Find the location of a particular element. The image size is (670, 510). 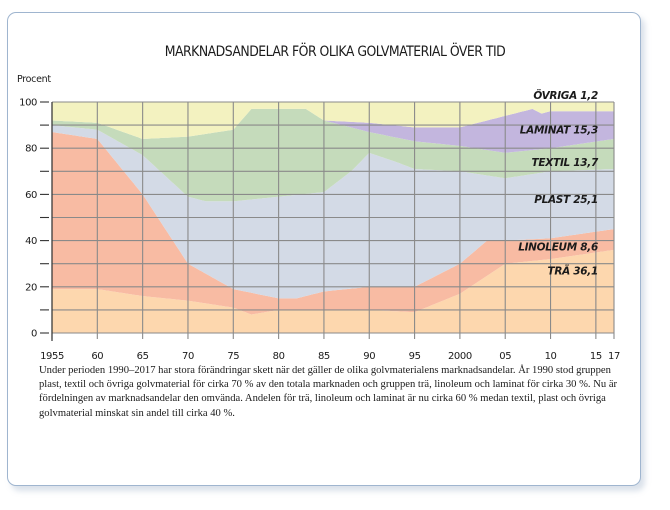

x-tick-label: 80 is located at coordinates (279, 356).